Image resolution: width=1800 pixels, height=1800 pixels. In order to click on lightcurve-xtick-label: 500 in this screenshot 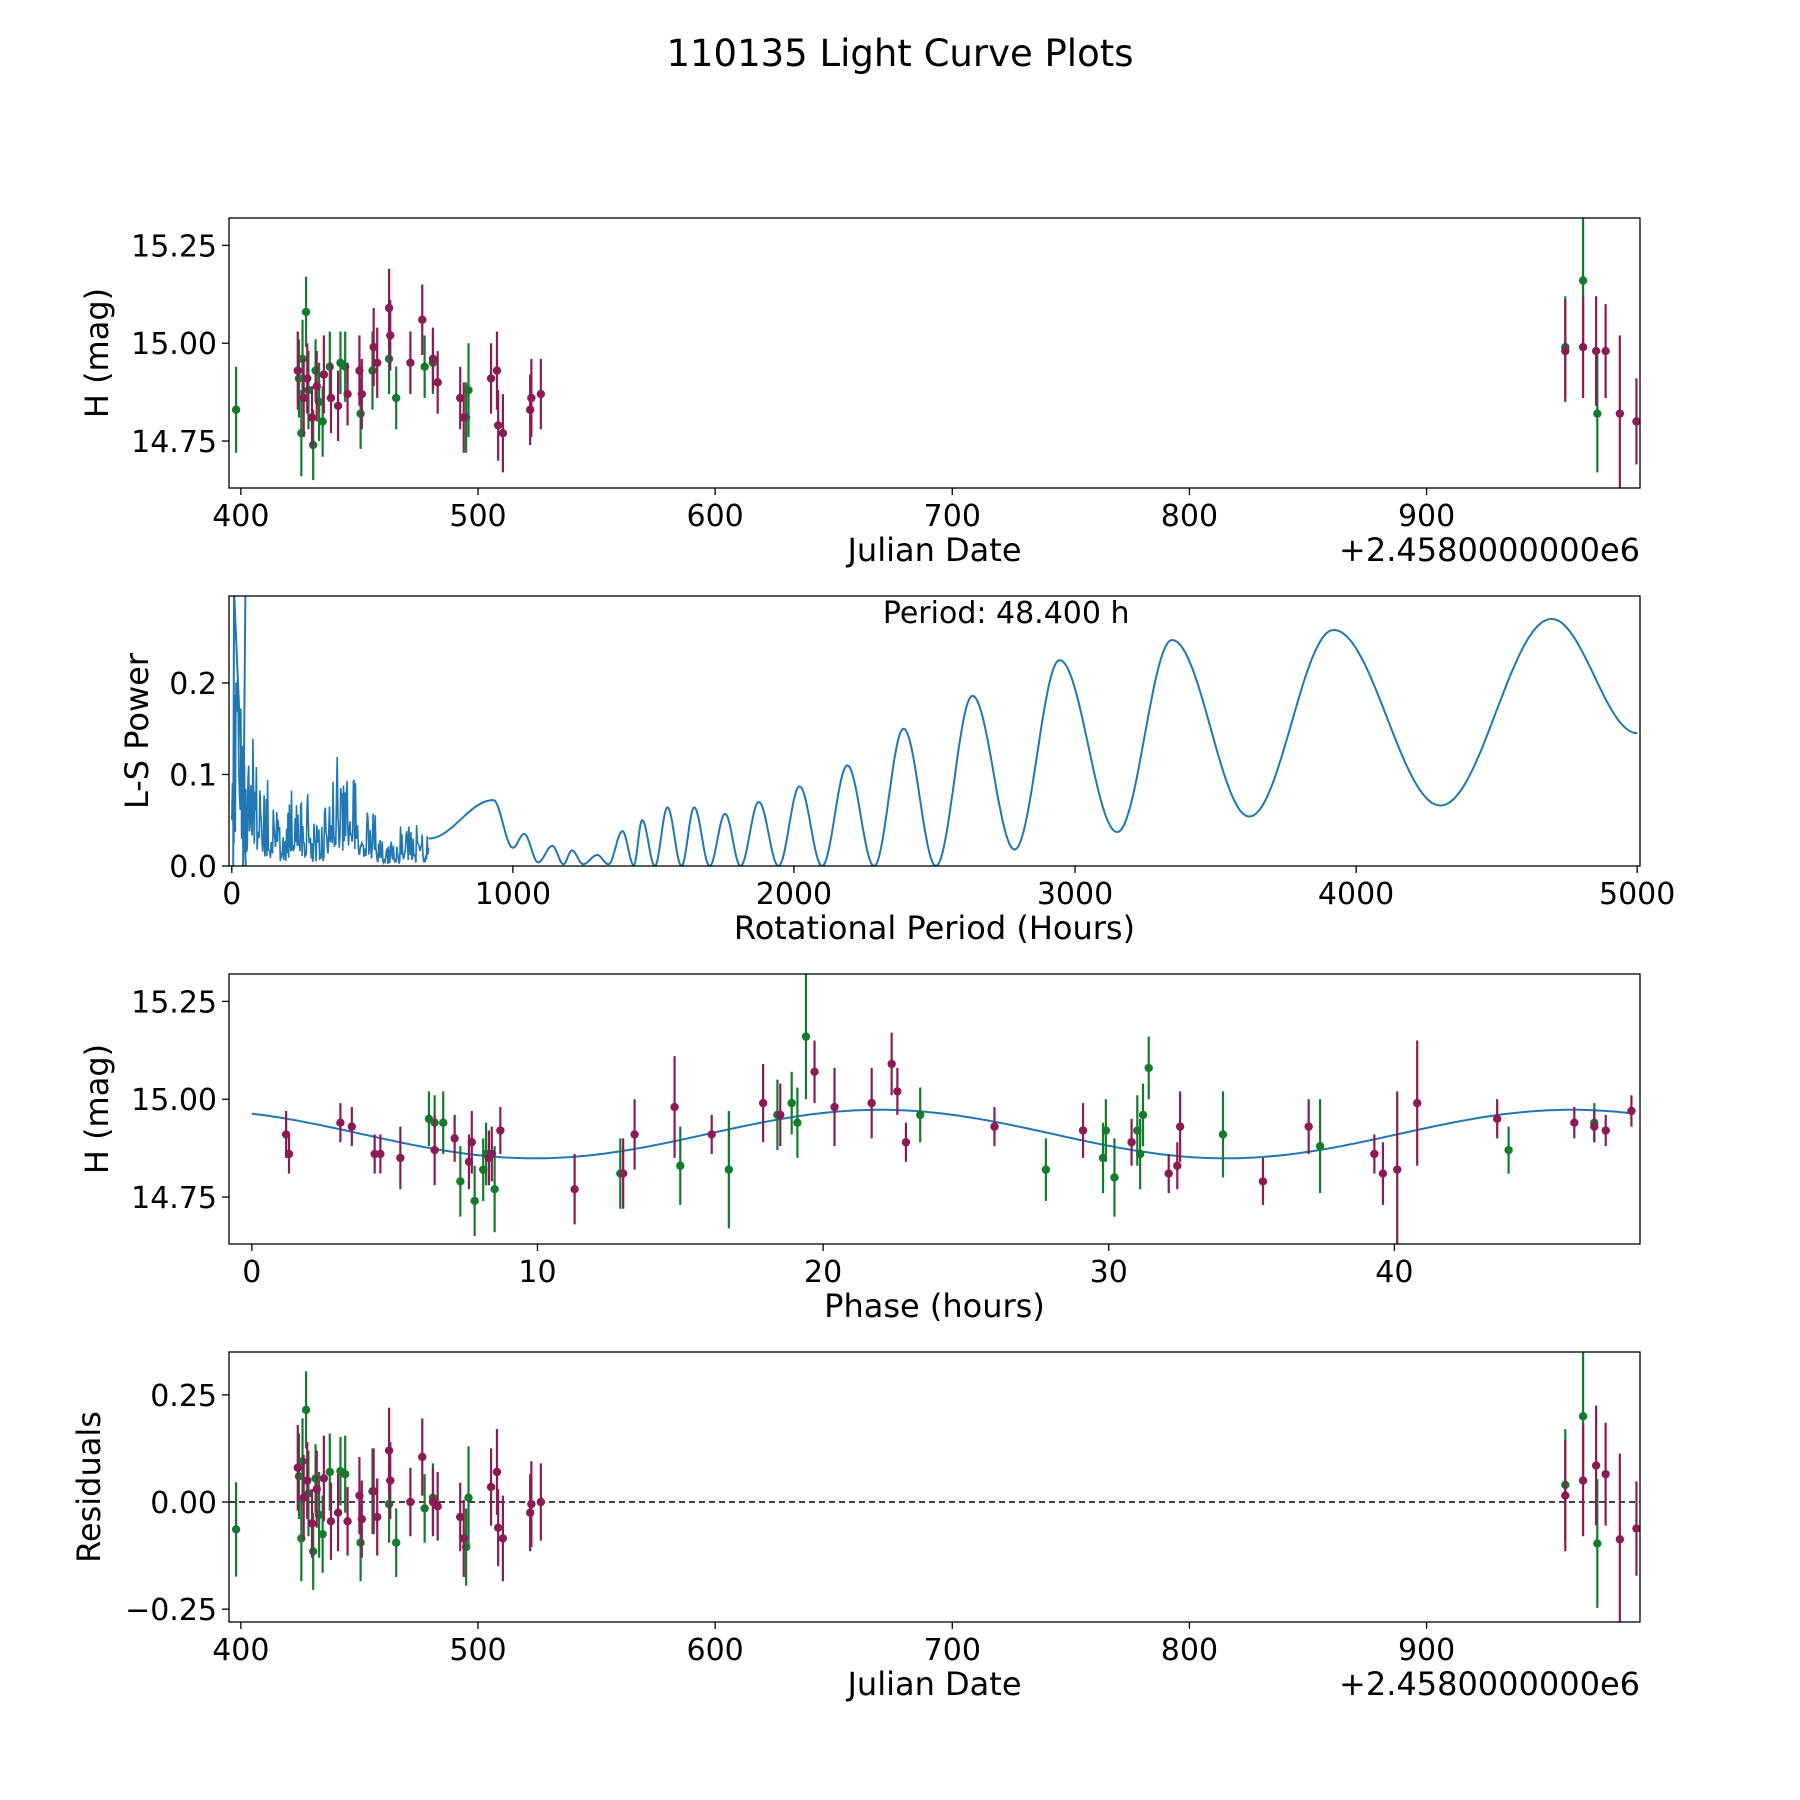, I will do `click(477, 516)`.